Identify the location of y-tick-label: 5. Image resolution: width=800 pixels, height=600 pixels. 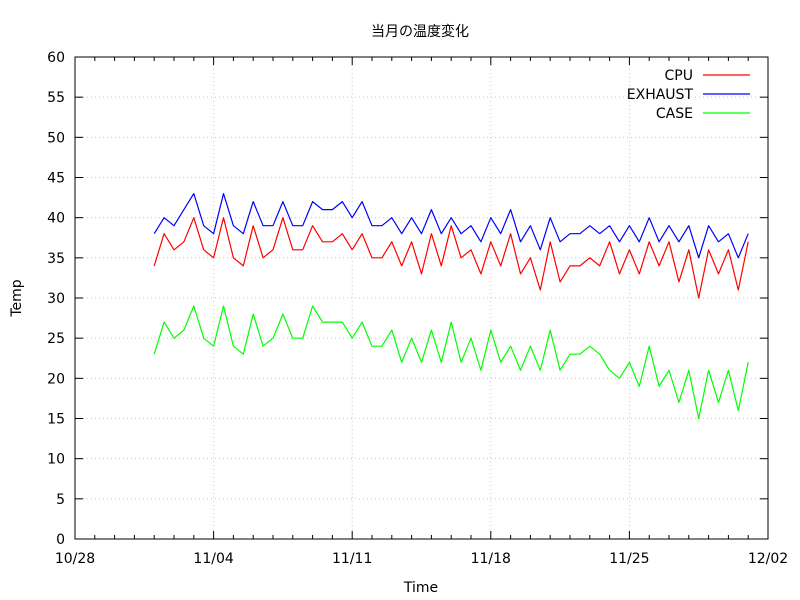
(60, 500).